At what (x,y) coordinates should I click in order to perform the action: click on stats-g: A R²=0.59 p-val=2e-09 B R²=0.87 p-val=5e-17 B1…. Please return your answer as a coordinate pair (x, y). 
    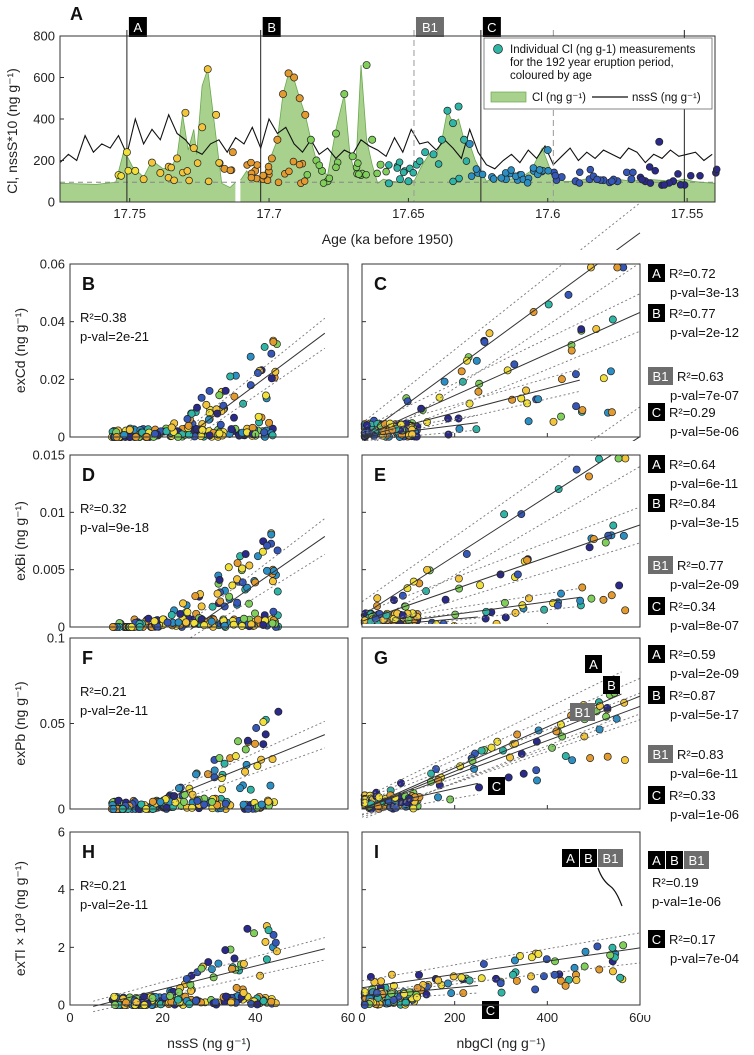
    Looking at the image, I should click on (693, 733).